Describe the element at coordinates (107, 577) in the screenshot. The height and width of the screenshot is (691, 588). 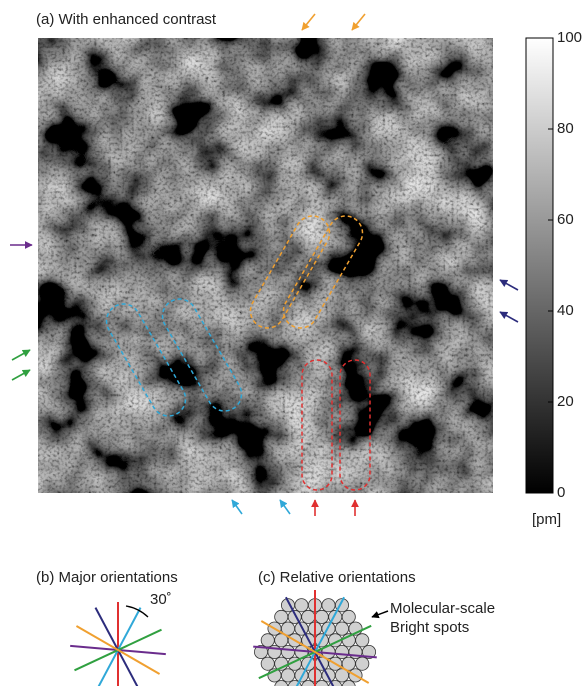
I see `panel-title: (b) Major orientations` at that location.